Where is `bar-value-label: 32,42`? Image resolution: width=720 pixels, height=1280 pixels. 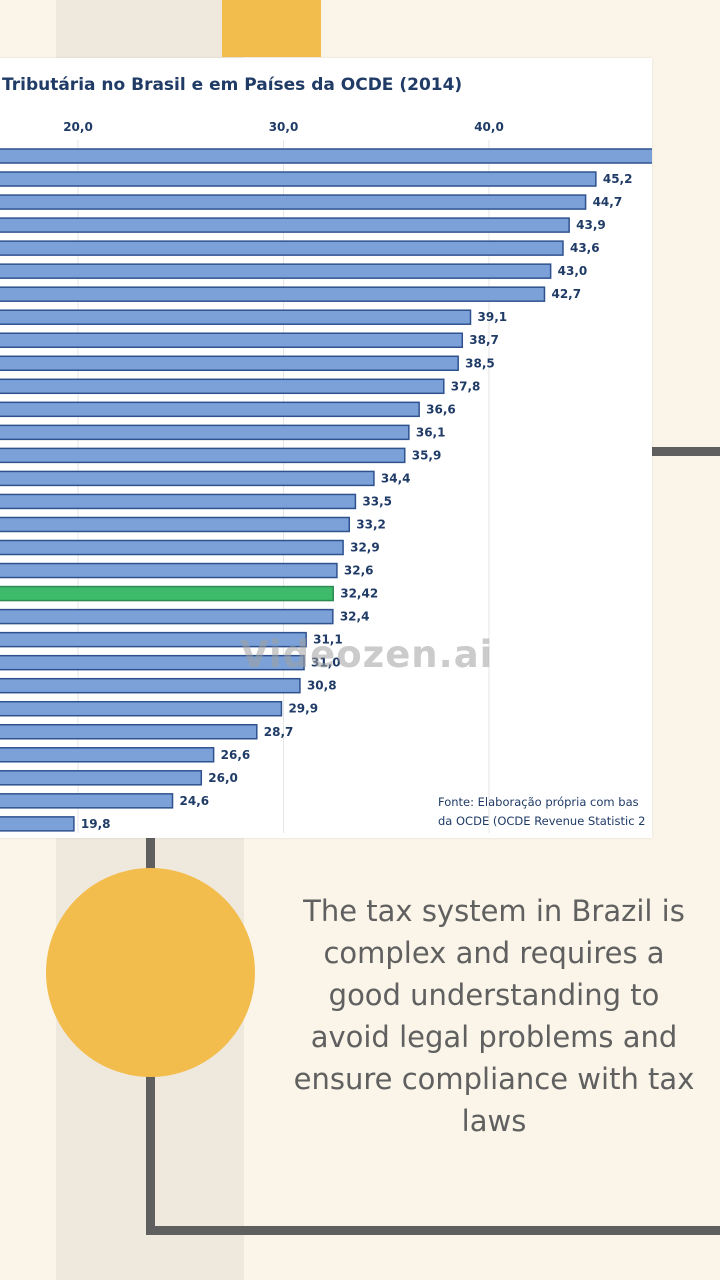
bar-value-label: 32,42 is located at coordinates (359, 594).